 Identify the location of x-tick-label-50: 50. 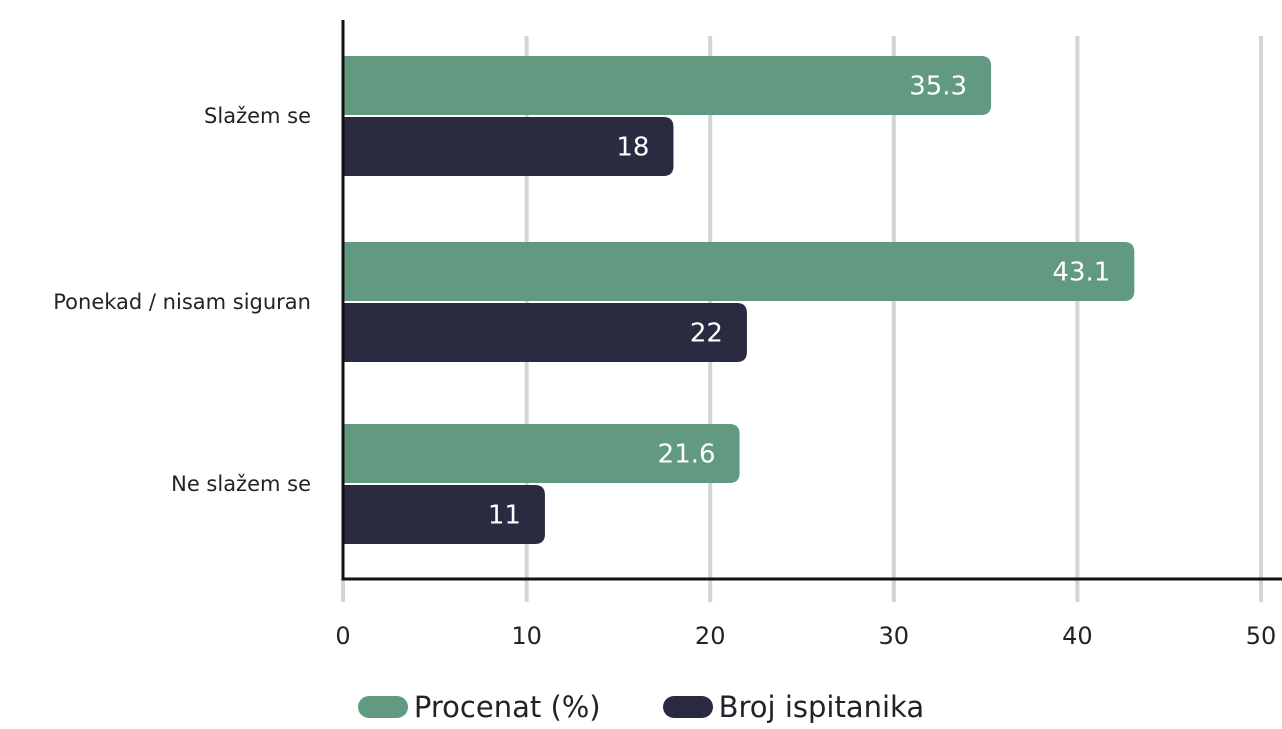
(1261, 636).